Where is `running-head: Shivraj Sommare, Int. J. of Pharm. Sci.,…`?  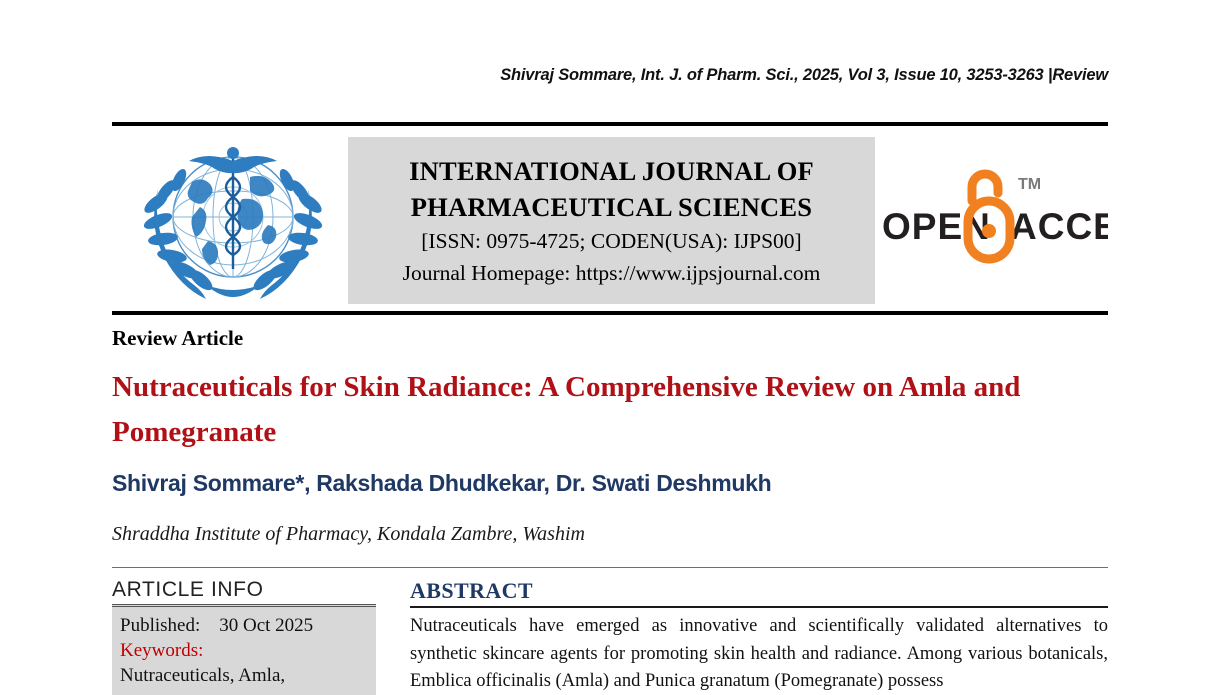
running-head: Shivraj Sommare, Int. J. of Pharm. Sci.,… is located at coordinates (804, 75).